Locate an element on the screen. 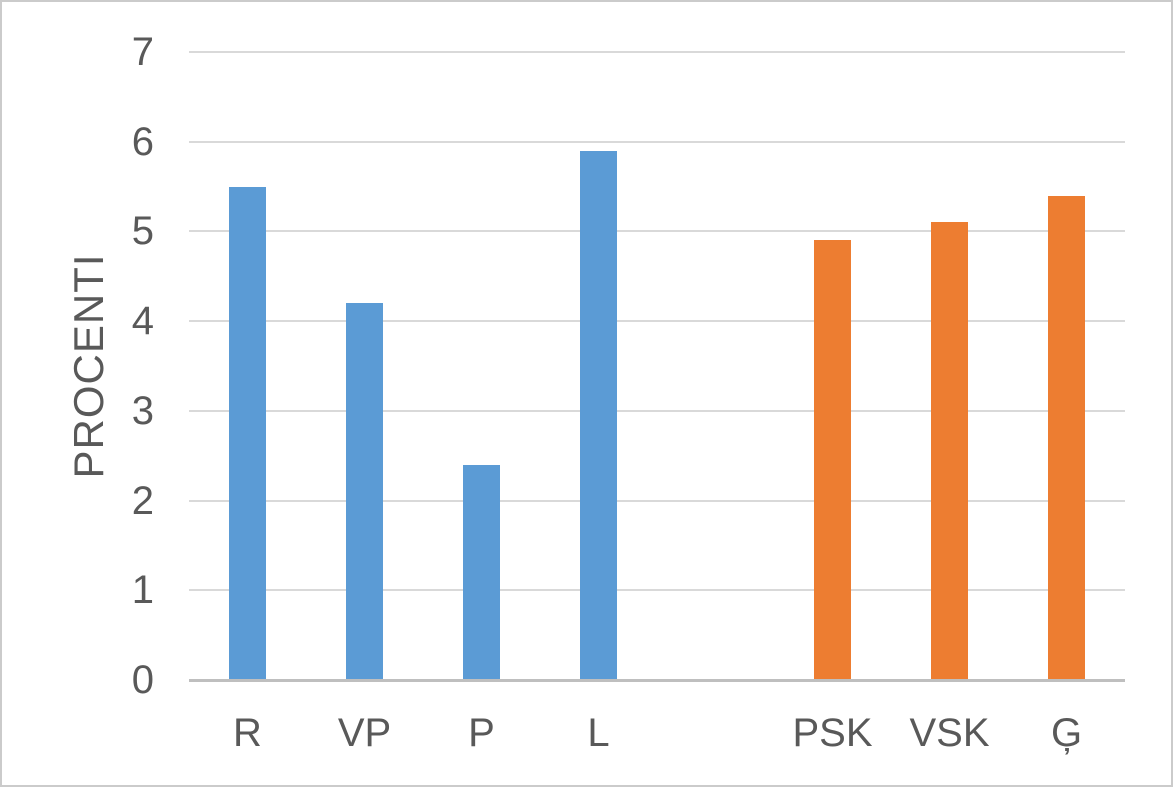 Image resolution: width=1173 pixels, height=787 pixels. x-tick-label-VSK: VSK is located at coordinates (949, 733).